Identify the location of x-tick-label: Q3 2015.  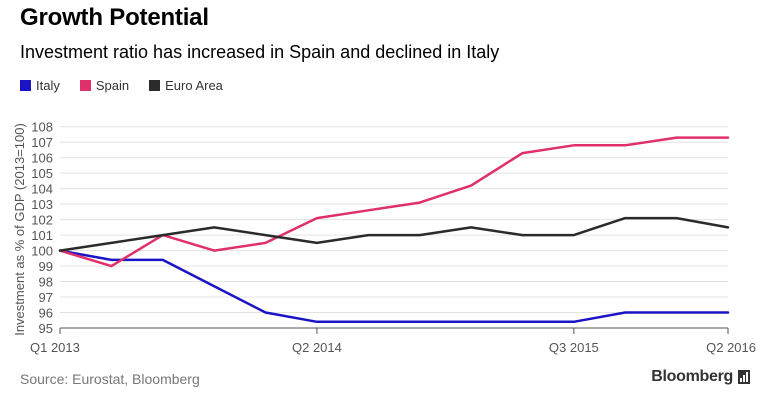
(574, 347).